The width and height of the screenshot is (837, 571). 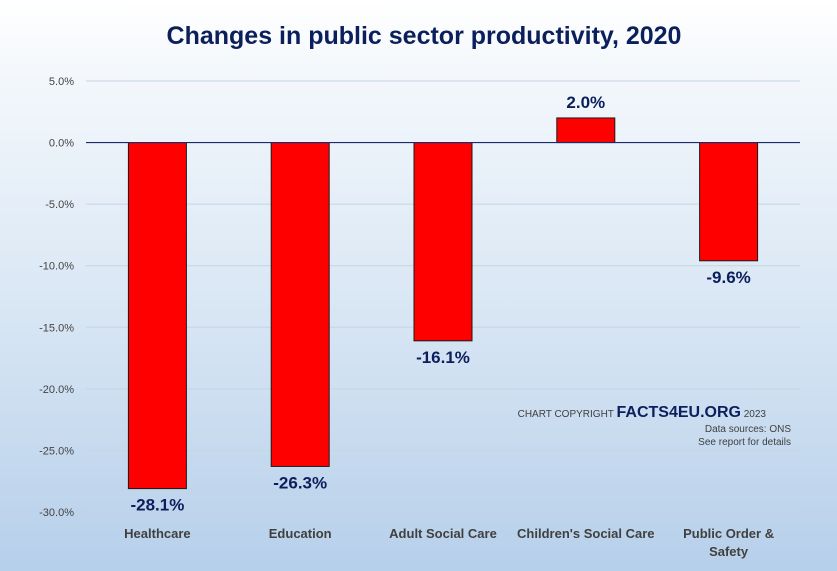 I want to click on y-tick-label: -5.0%, so click(x=59, y=205).